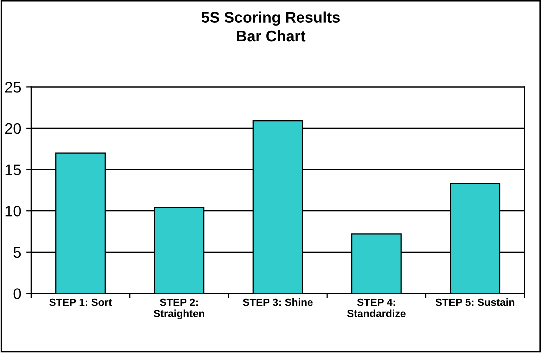  I want to click on y-tick-label: 20, so click(13, 128).